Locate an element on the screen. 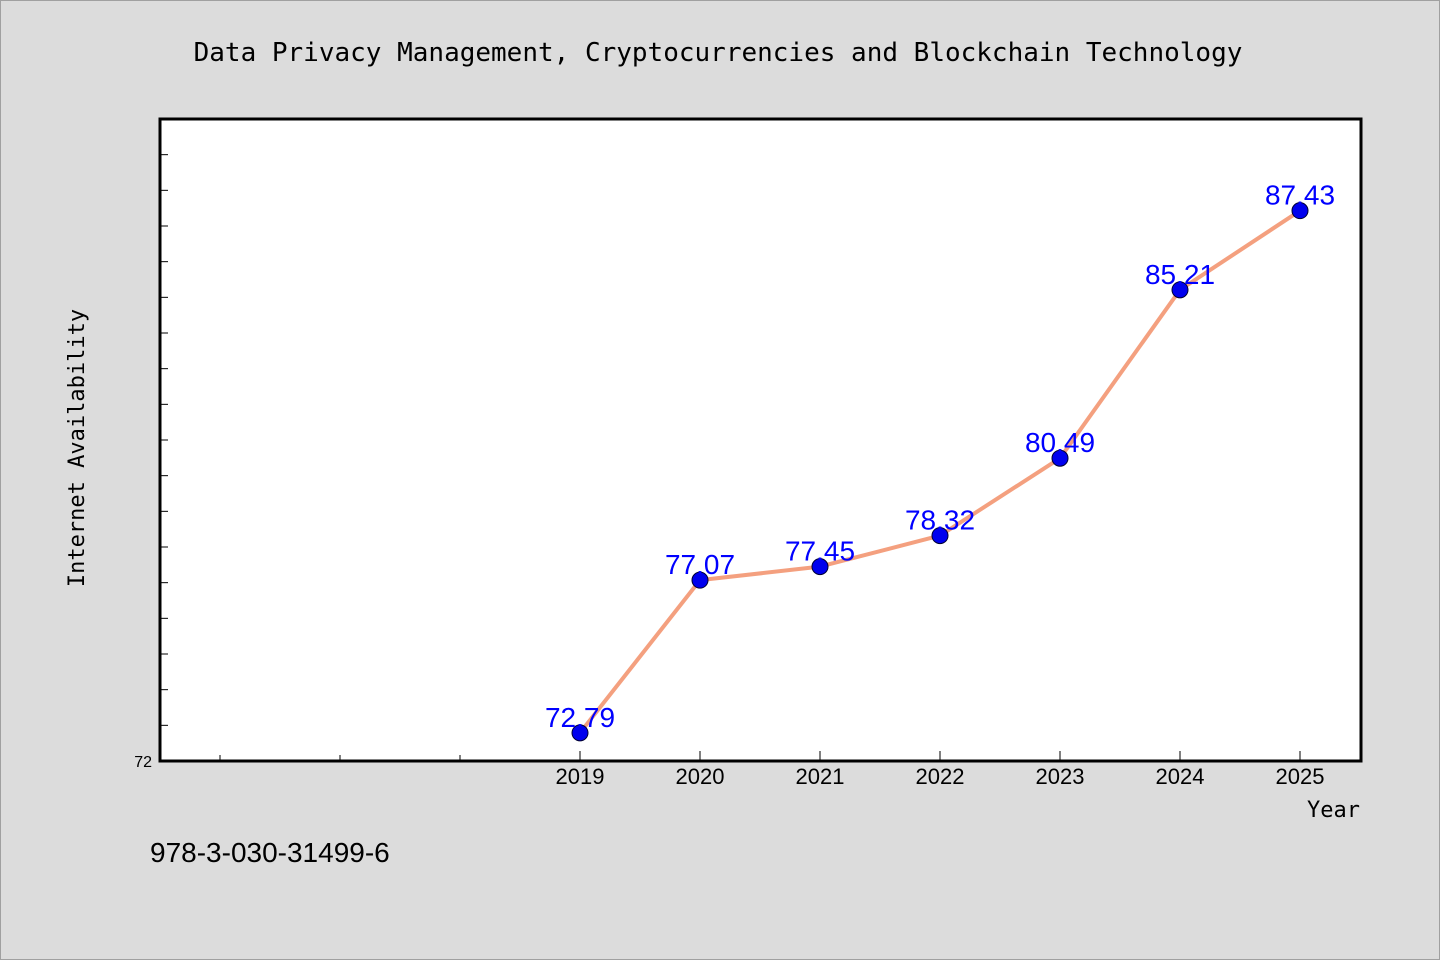 Image resolution: width=1440 pixels, height=960 pixels. y-tick-labels: 72 is located at coordinates (143, 762).